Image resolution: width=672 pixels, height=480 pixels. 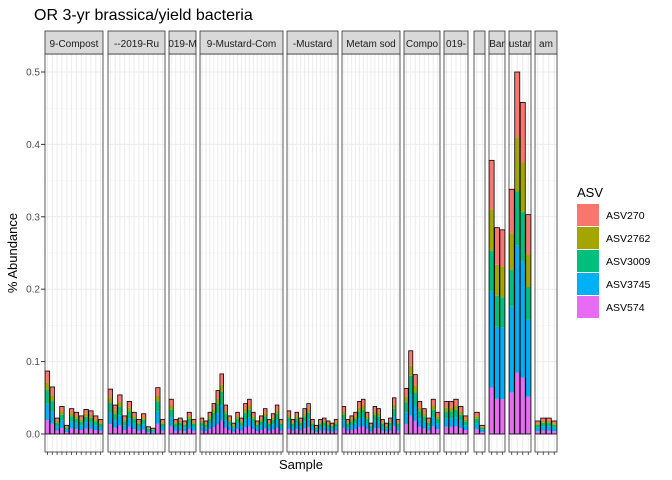 I want to click on facet-strip-label: 9-Compost, so click(x=74, y=44).